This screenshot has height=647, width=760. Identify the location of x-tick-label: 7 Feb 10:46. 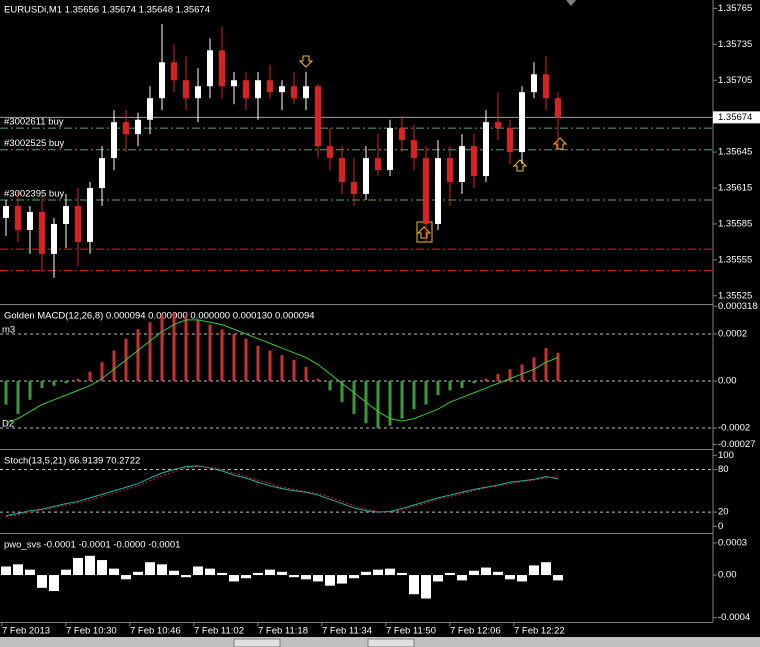
(155, 631).